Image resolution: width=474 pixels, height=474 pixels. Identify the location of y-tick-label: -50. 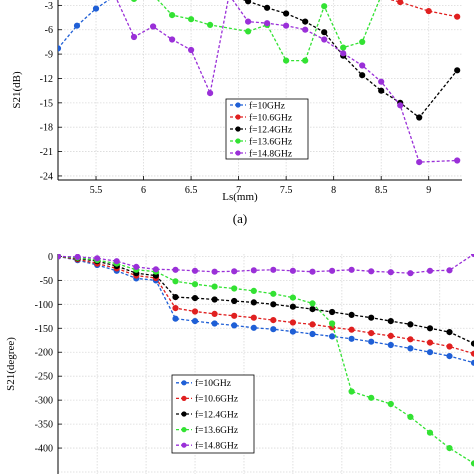
(46, 281).